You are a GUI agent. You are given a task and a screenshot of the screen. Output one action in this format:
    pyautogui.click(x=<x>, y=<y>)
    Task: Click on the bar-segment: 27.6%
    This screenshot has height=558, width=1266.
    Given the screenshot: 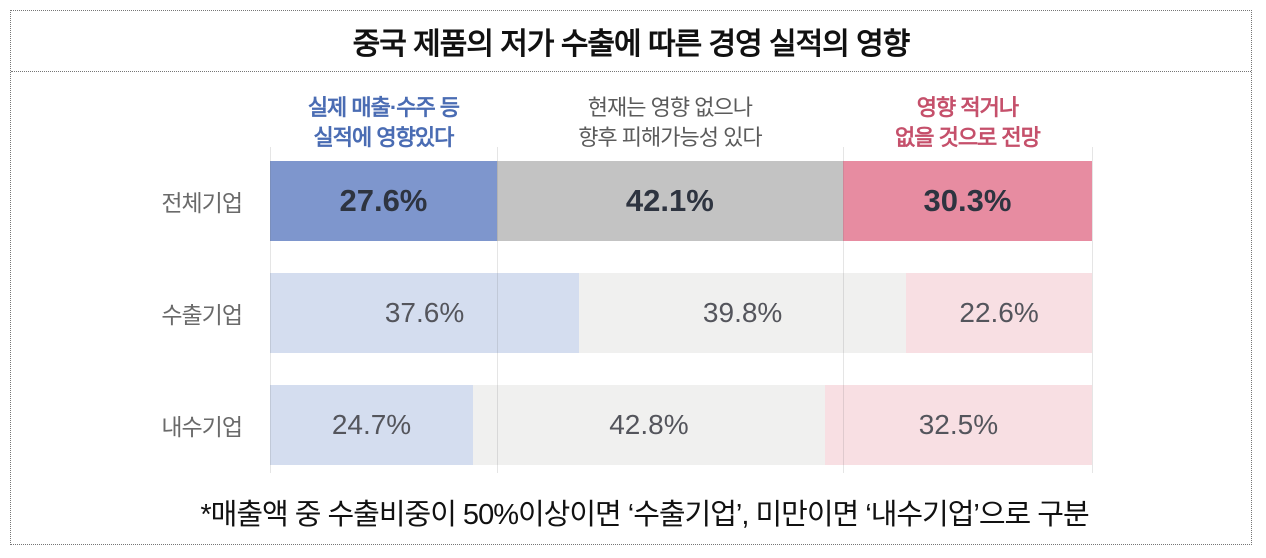 What is the action you would take?
    pyautogui.click(x=383, y=201)
    